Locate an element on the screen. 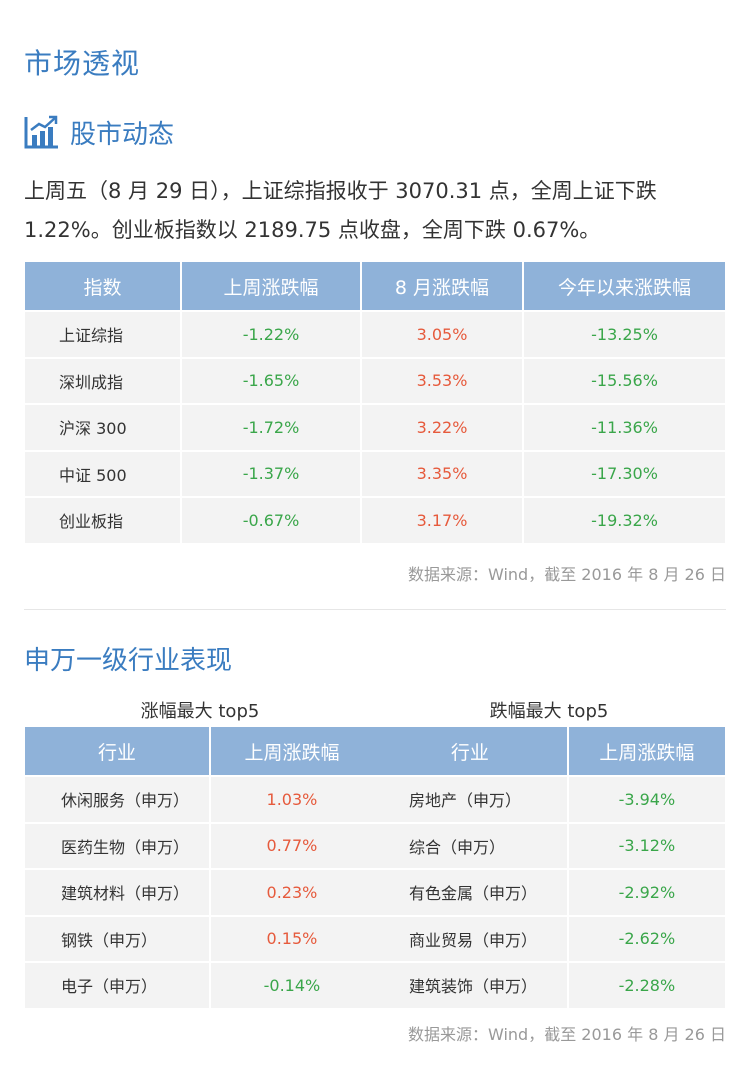 The height and width of the screenshot is (1073, 750). table-header-row: 指数 上周涨跌幅 8 月涨跌幅 今年以来涨跌幅 is located at coordinates (375, 286).